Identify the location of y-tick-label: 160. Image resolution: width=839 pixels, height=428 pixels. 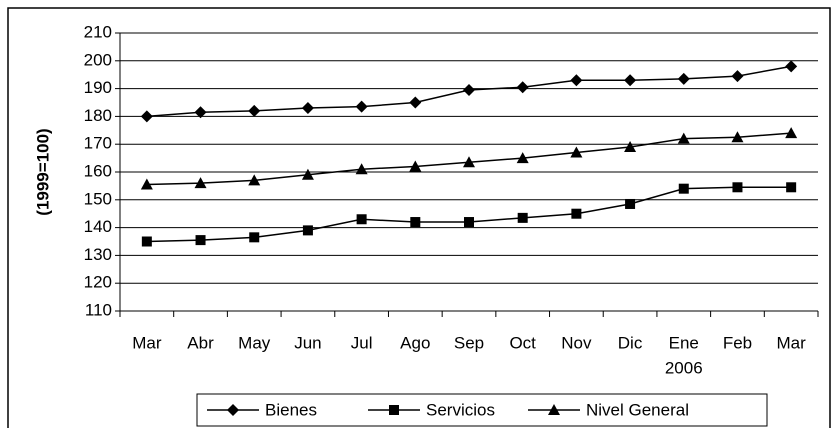
(98, 170).